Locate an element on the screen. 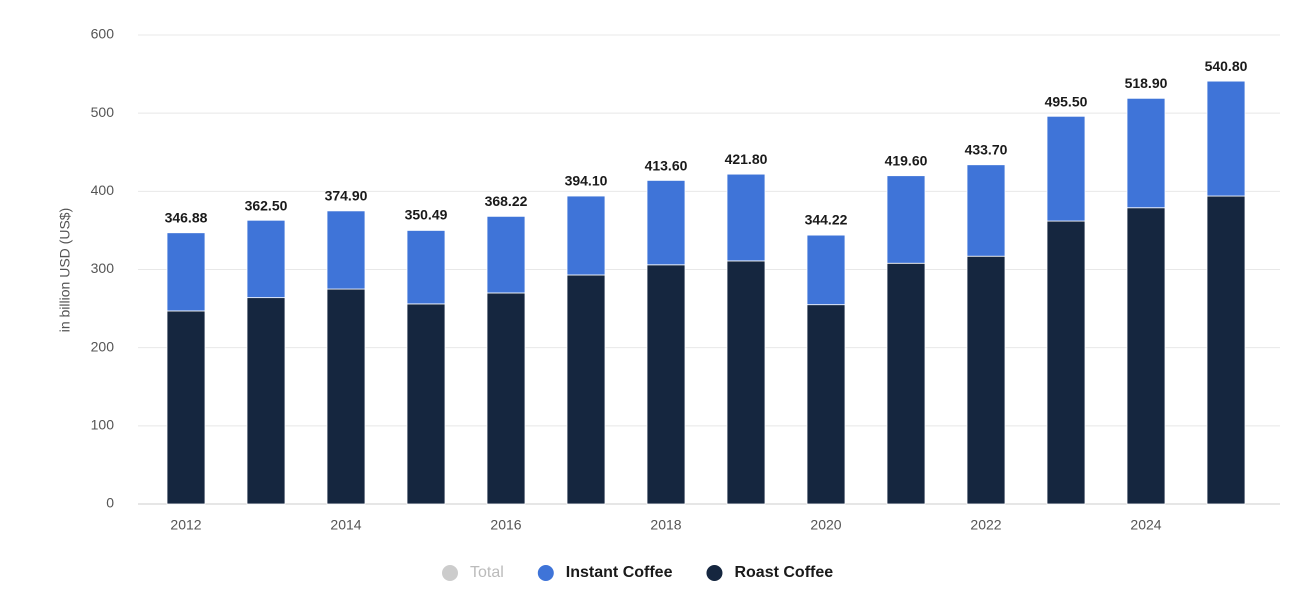  x-tick-label: 2020 is located at coordinates (825, 525).